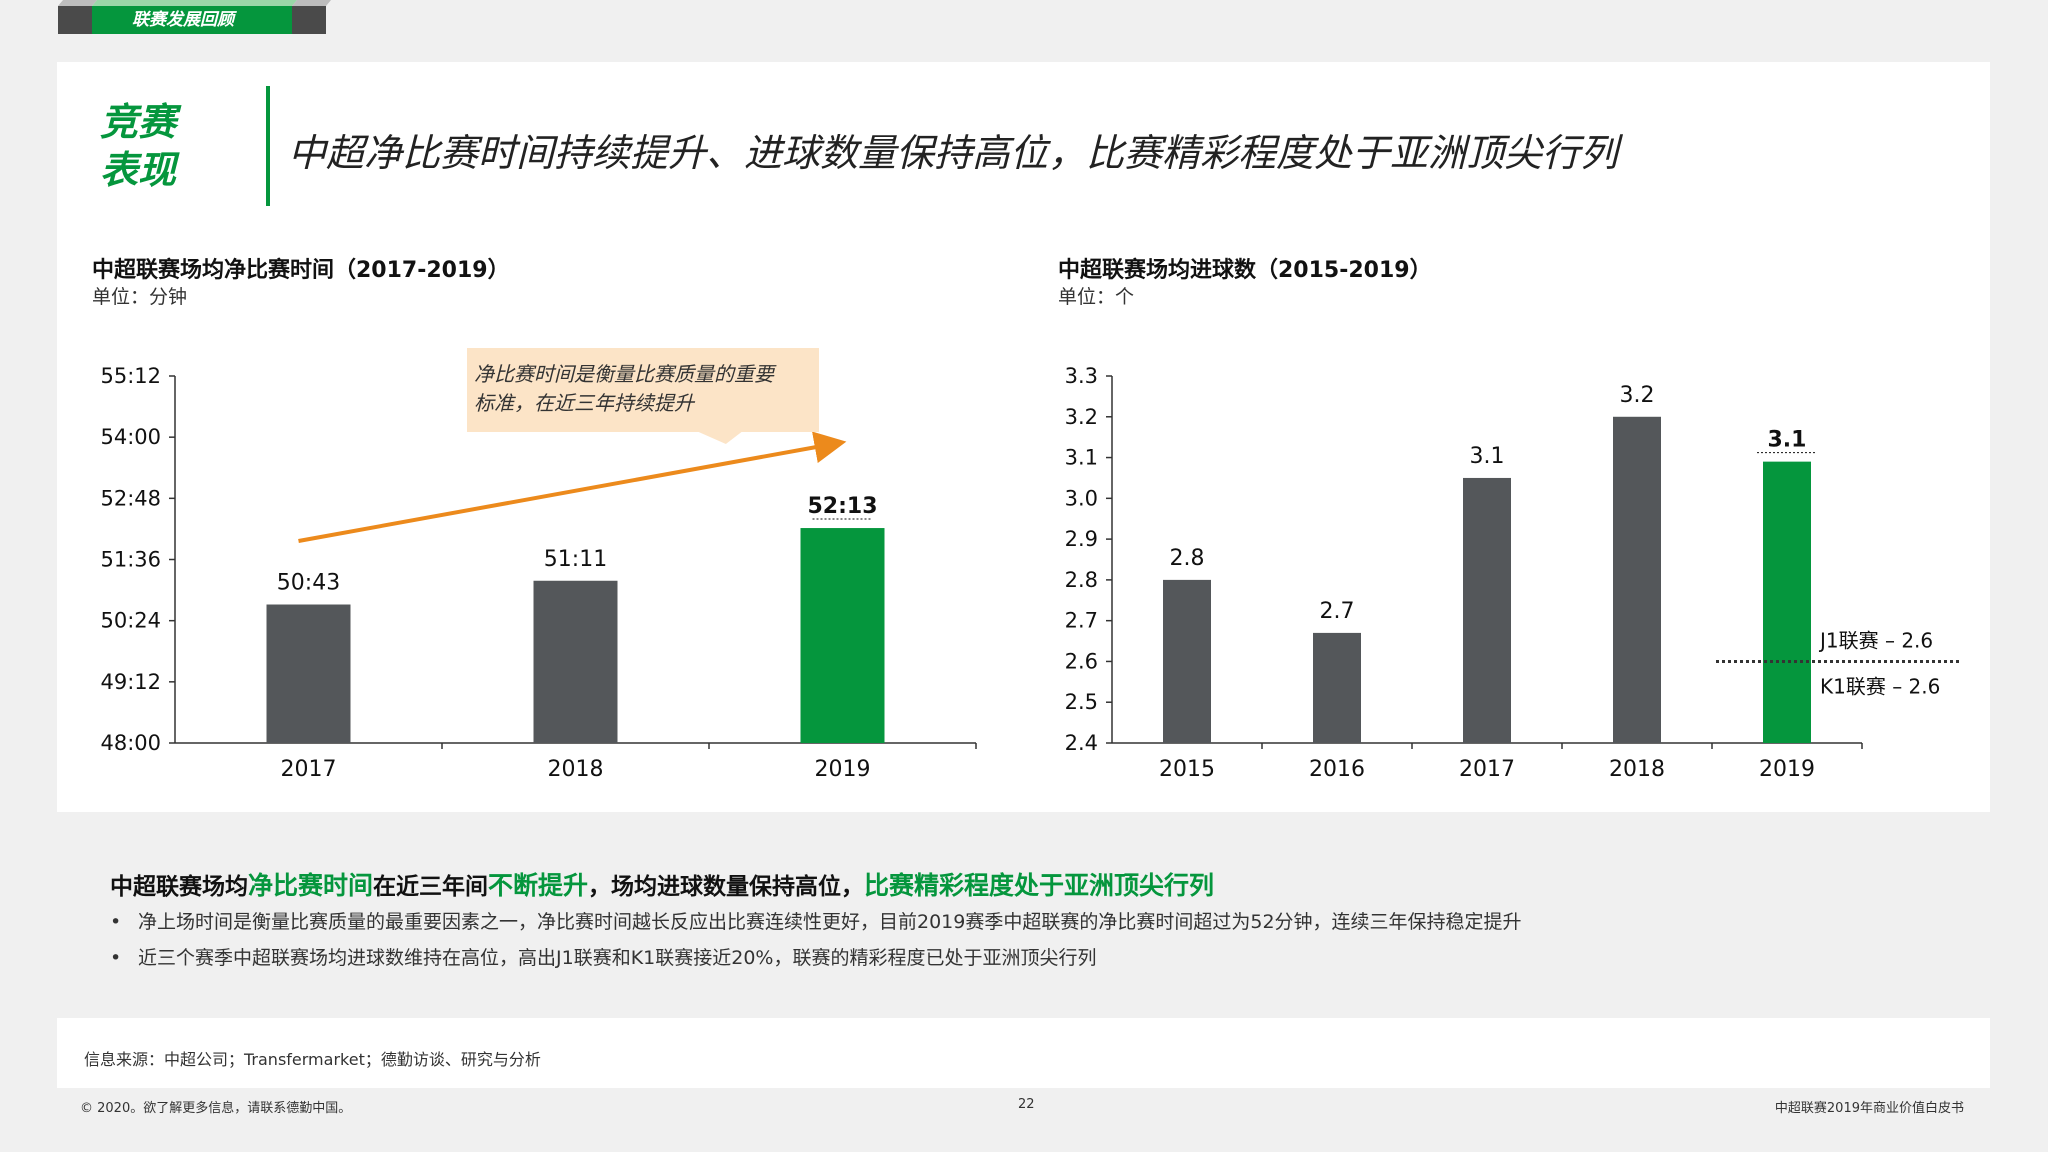 The width and height of the screenshot is (2048, 1152). Describe the element at coordinates (726, 887) in the screenshot. I see `summary-part3: ，场均进球数量保持高位，` at that location.